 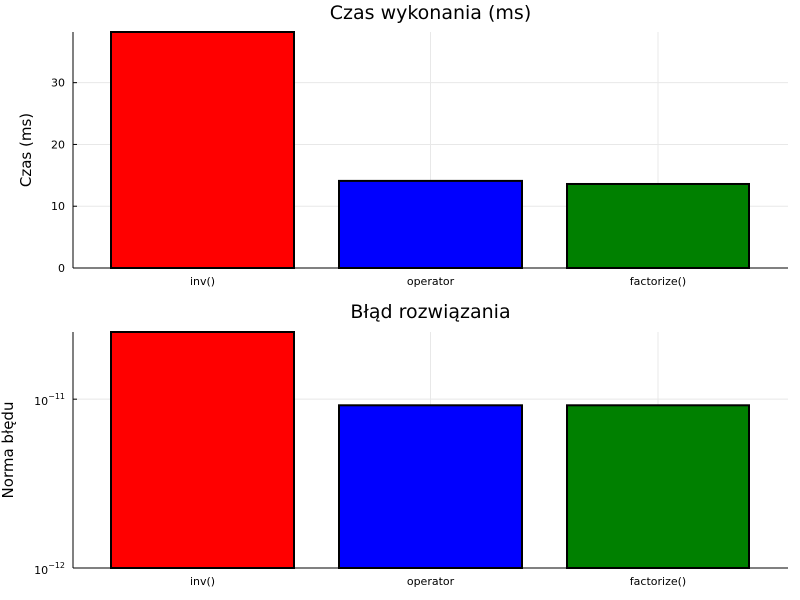 I want to click on solution-error-x-tick-label: inv(), so click(x=202, y=581).